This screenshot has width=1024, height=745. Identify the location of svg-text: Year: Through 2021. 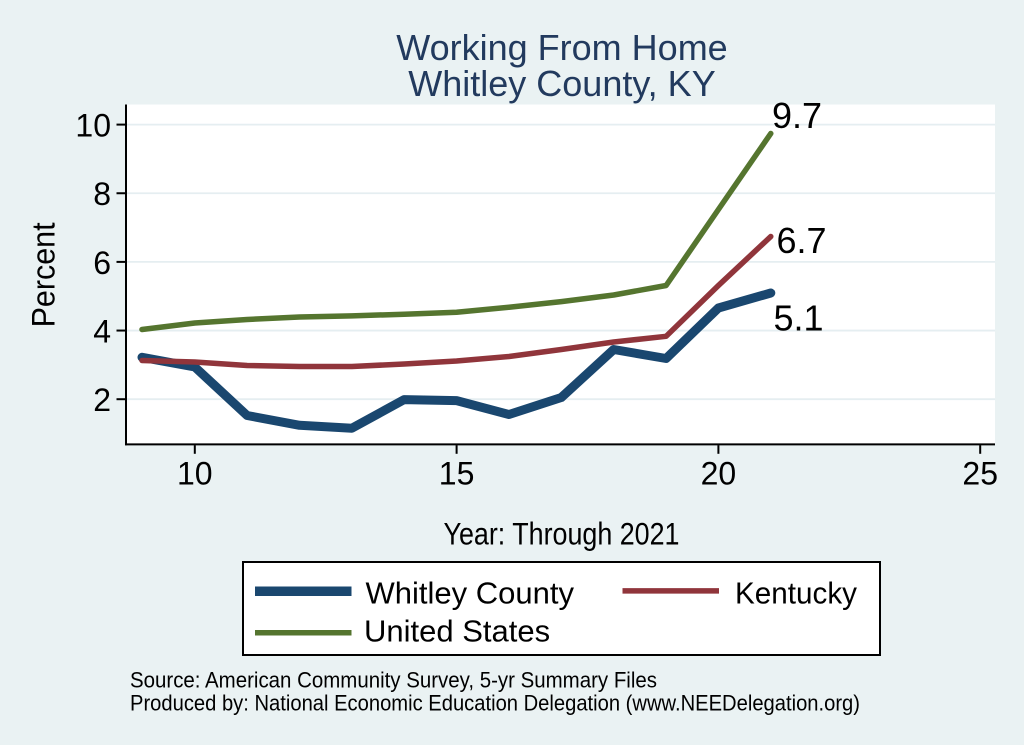
(562, 534).